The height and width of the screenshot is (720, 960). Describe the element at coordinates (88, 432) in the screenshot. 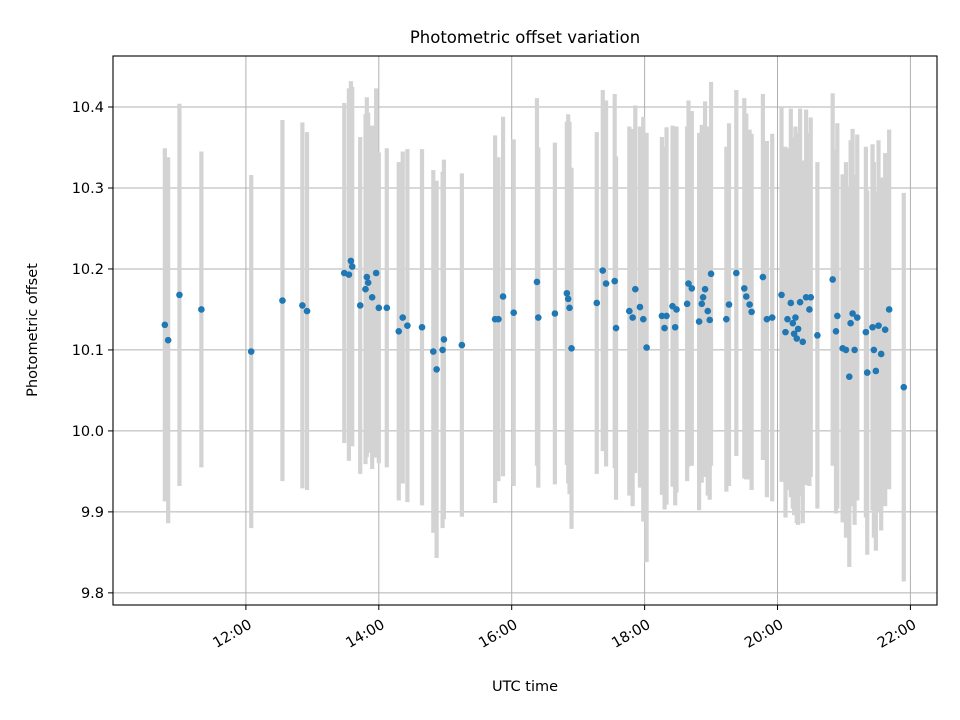

I see `y-tick-label: 10.0` at that location.